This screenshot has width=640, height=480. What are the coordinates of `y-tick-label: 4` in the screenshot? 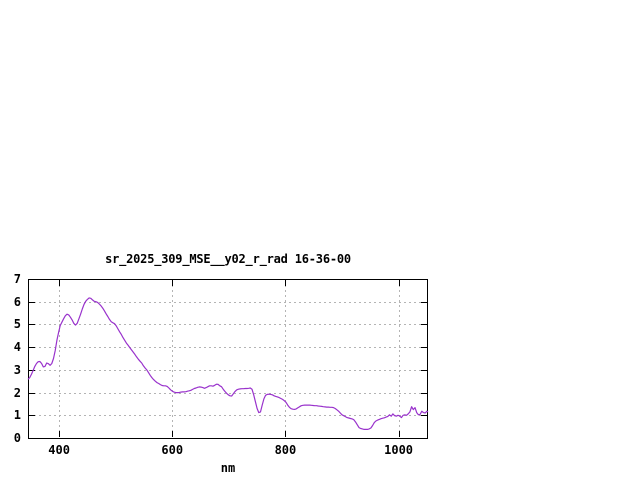 It's located at (17, 347).